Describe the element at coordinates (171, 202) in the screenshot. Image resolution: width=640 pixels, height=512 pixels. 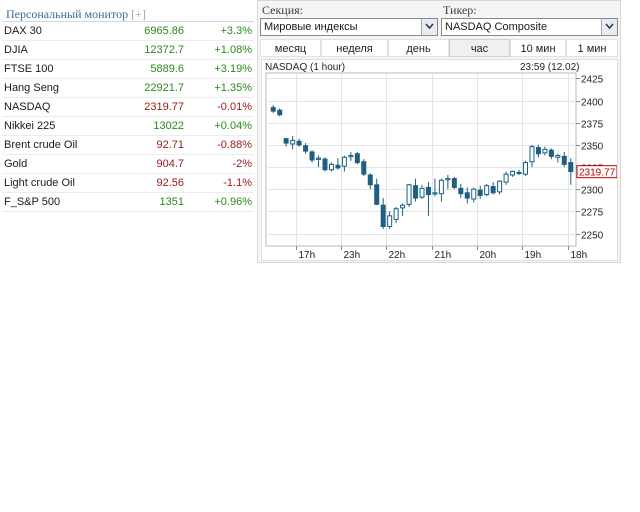
I see `quote-value: 1351` at that location.